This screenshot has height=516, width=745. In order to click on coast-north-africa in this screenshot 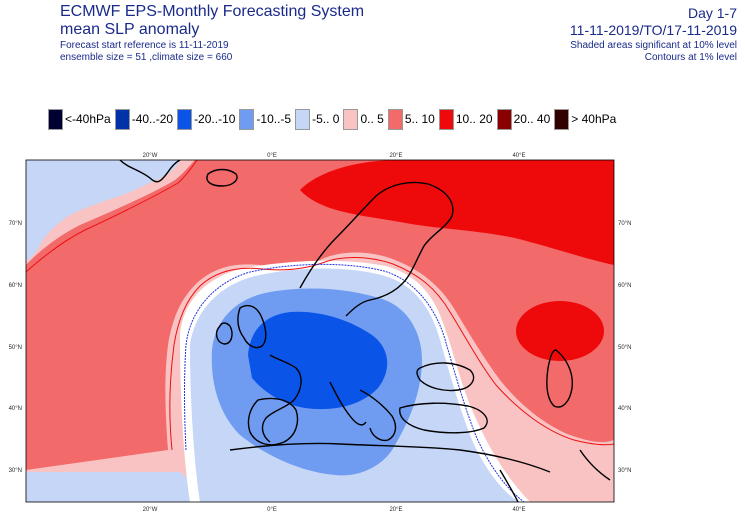, I will do `click(390, 457)`.